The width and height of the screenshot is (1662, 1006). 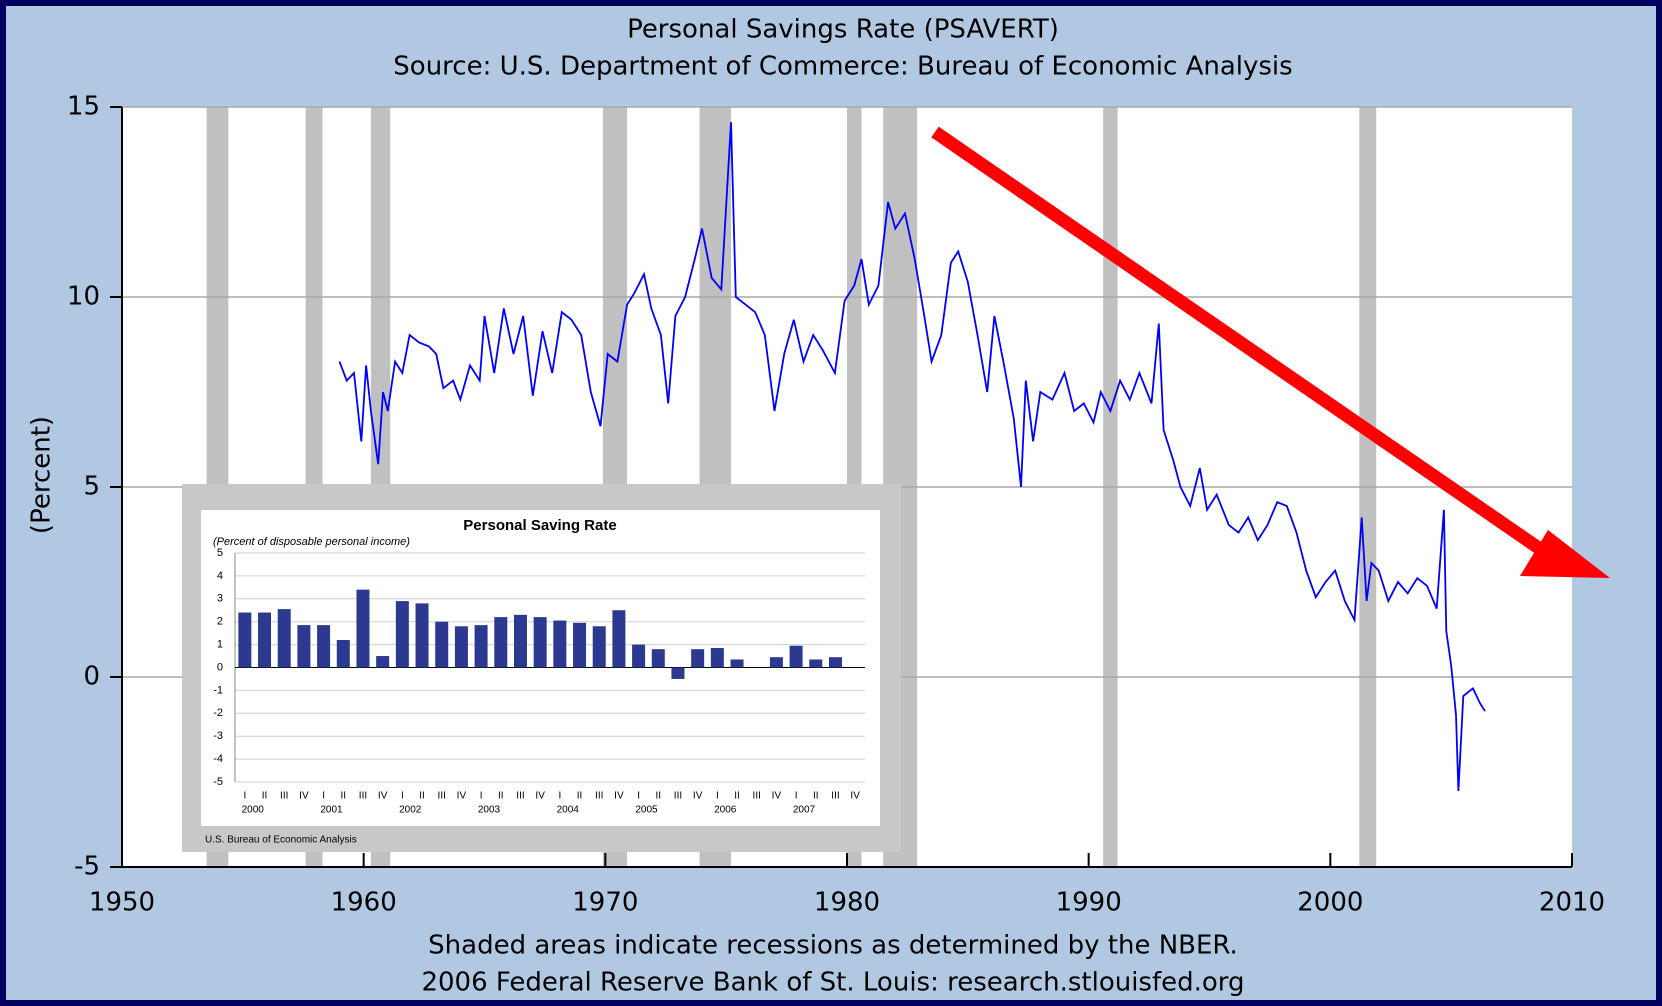 What do you see at coordinates (605, 903) in the screenshot?
I see `x-tick-label: 1970` at bounding box center [605, 903].